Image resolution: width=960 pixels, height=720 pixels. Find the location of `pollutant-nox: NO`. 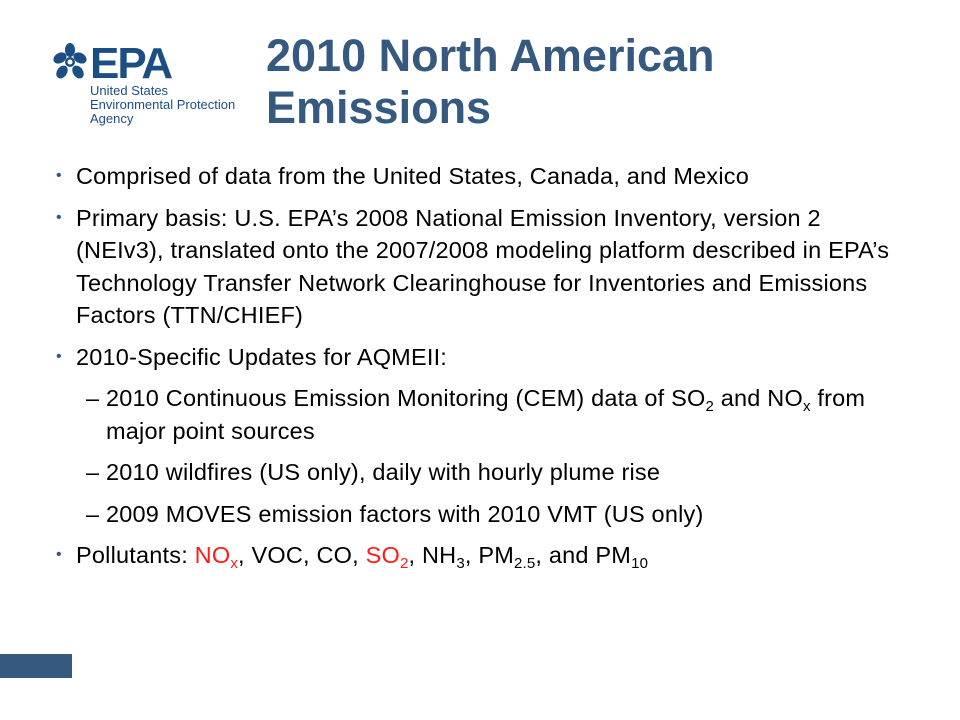

pollutant-nox: NO is located at coordinates (212, 555).